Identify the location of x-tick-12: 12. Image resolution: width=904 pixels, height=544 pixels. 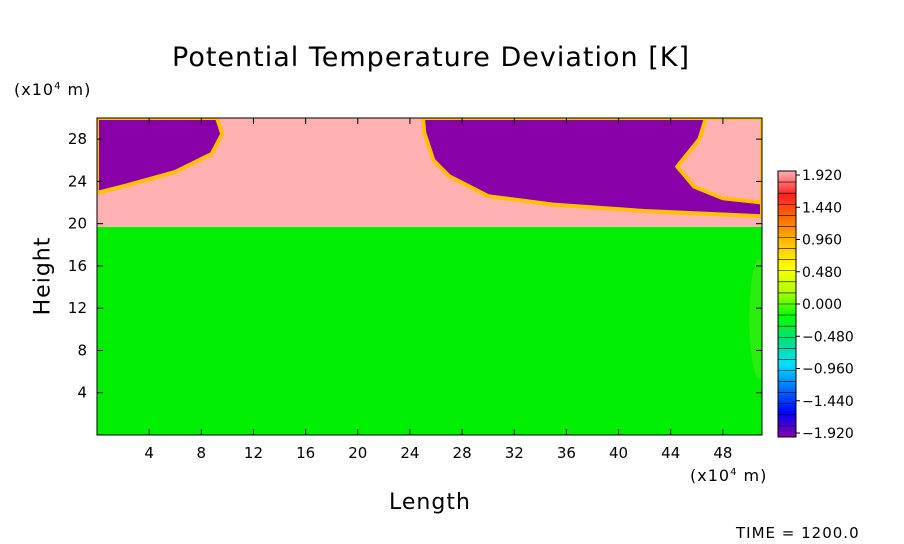
(253, 290).